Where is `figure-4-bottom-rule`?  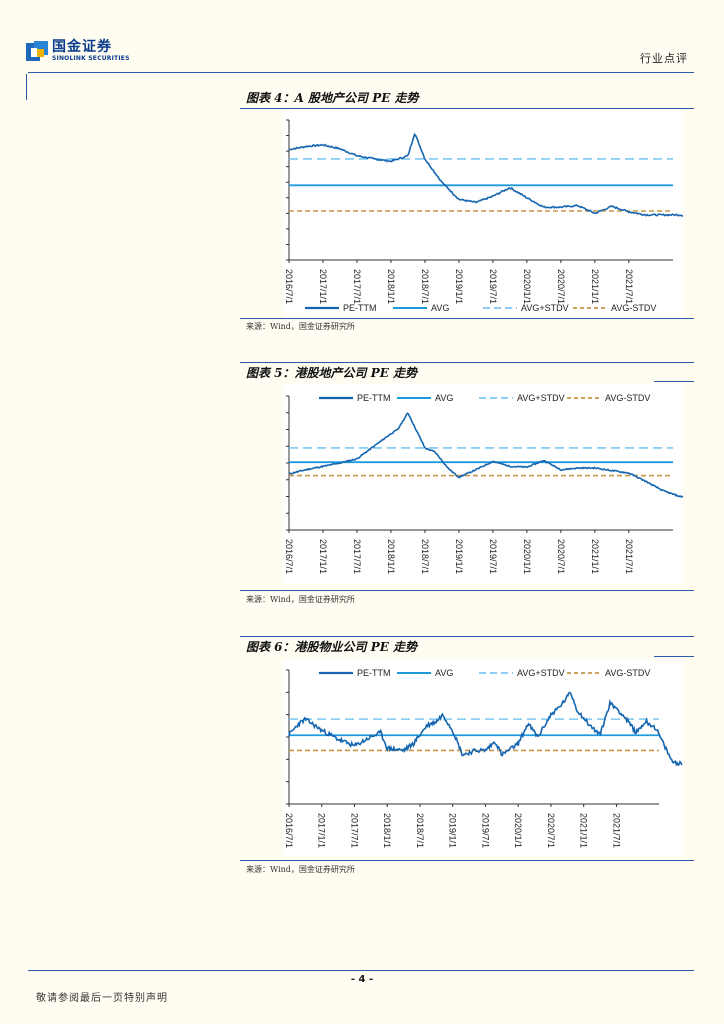
figure-4-bottom-rule is located at coordinates (467, 318).